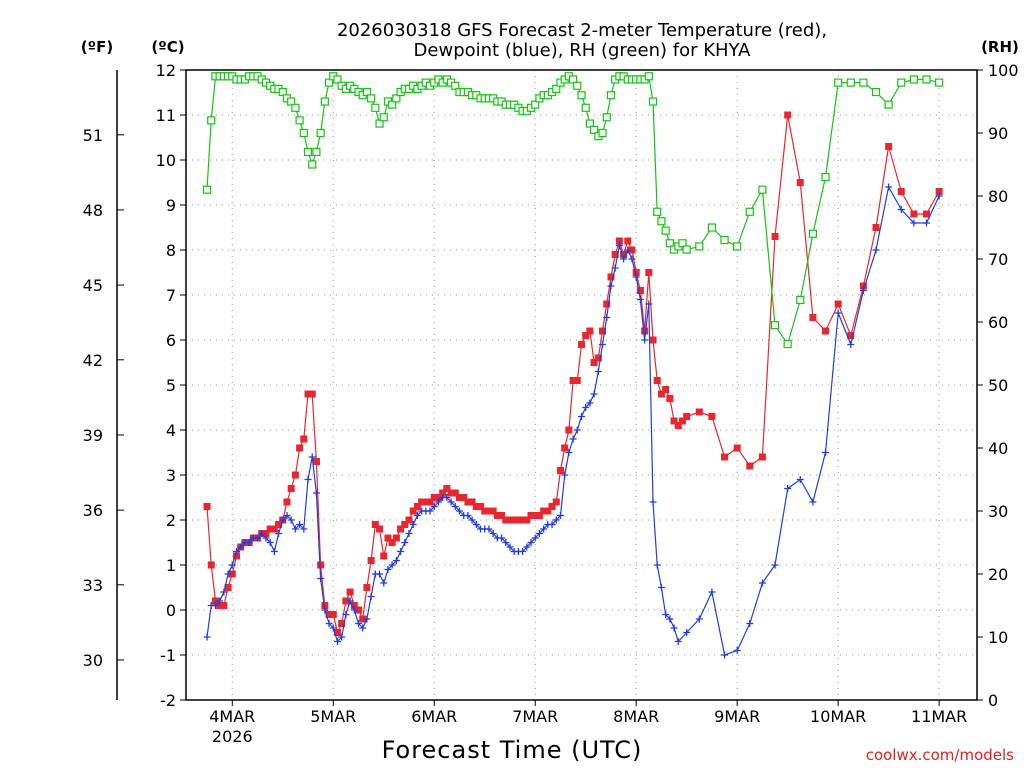 Image resolution: width=1024 pixels, height=768 pixels. I want to click on date-tick-label: 7MAR, so click(535, 716).